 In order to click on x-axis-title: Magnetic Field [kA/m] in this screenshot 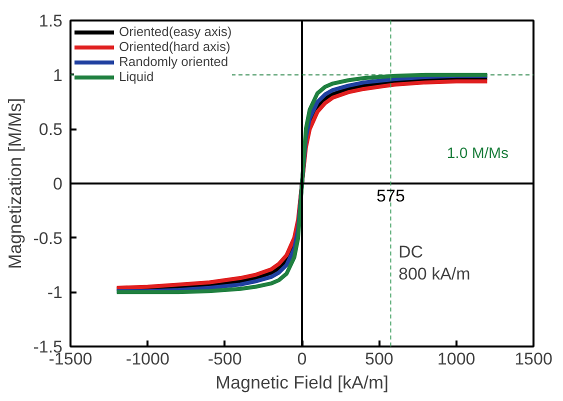, I will do `click(302, 382)`.